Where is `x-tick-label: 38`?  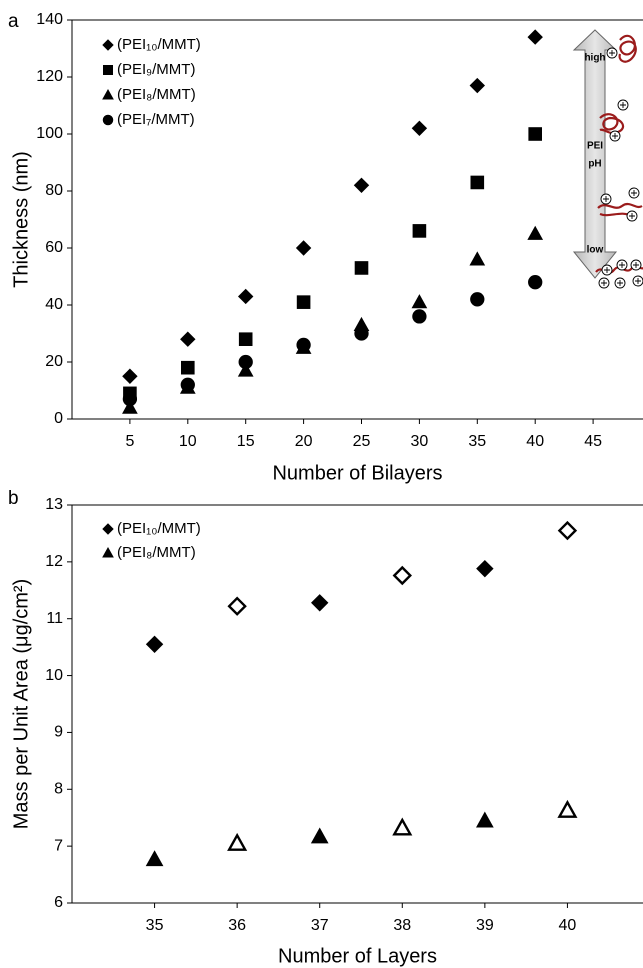
x-tick-label: 38 is located at coordinates (402, 925).